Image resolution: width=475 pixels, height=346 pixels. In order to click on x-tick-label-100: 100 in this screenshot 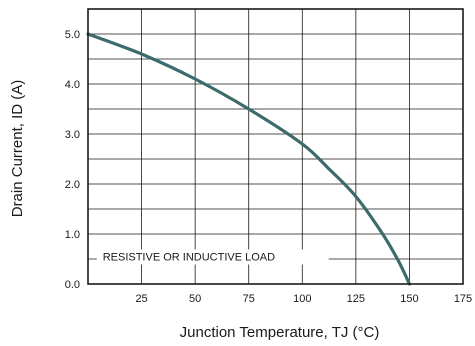, I will do `click(302, 299)`.